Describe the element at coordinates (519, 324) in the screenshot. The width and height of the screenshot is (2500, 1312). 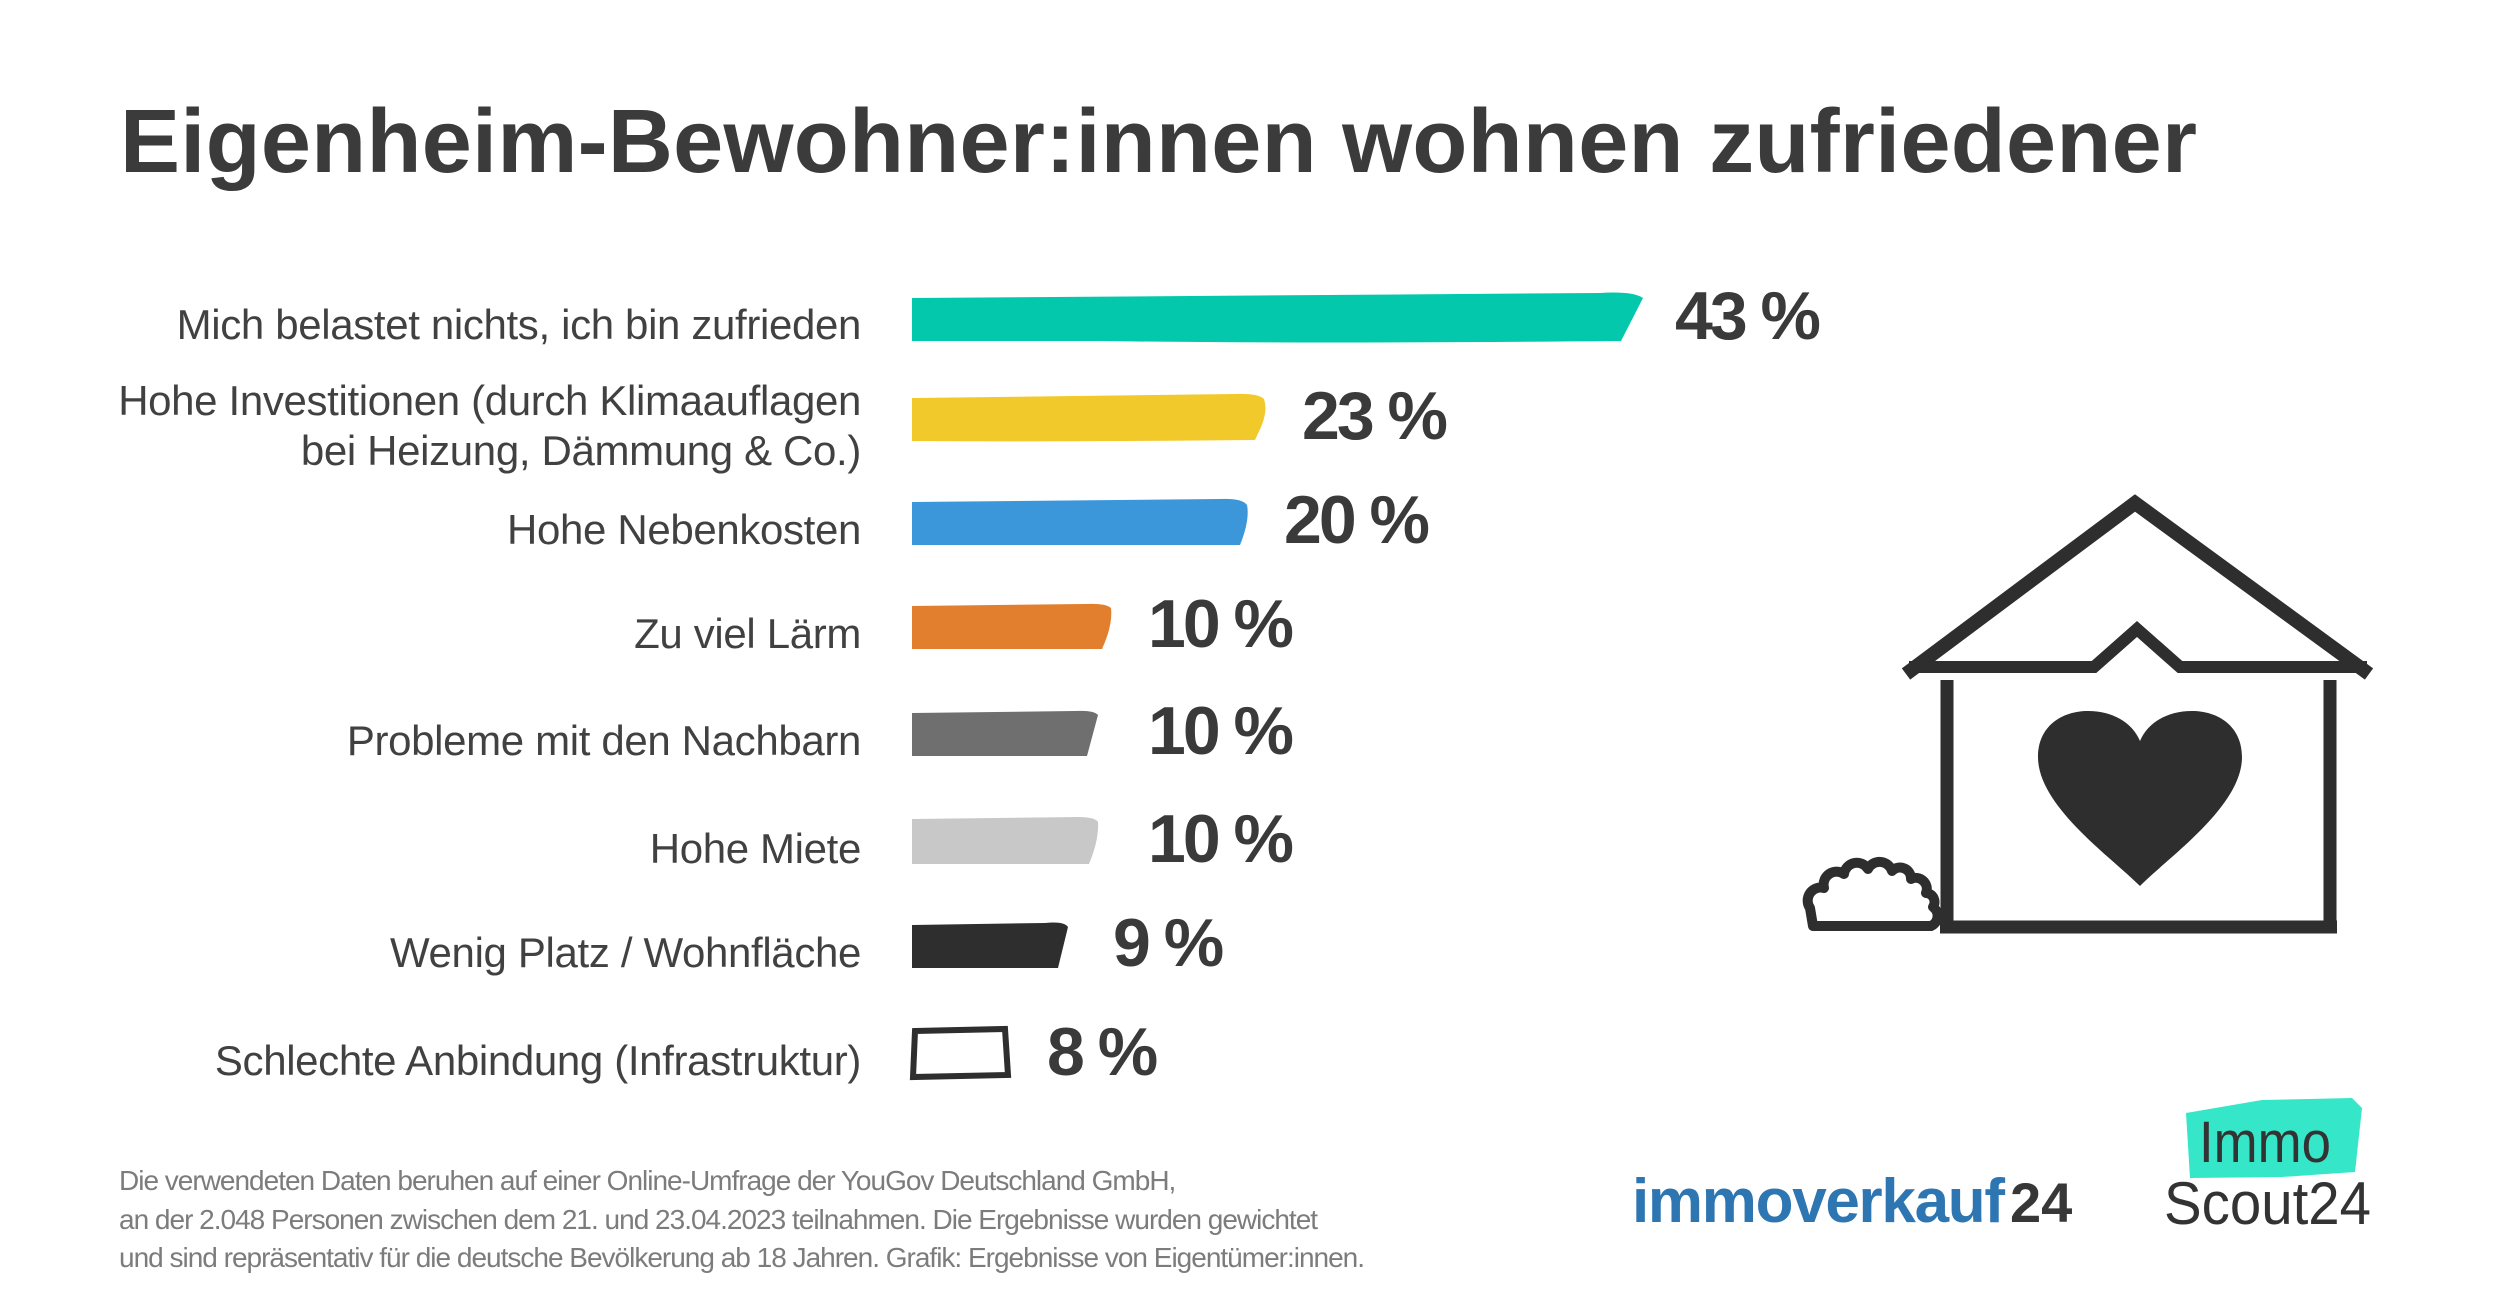
I see `svg-text:Mich belastet nichts, ich bin: Mich belastet nichts, ich bin zufrieden` at that location.